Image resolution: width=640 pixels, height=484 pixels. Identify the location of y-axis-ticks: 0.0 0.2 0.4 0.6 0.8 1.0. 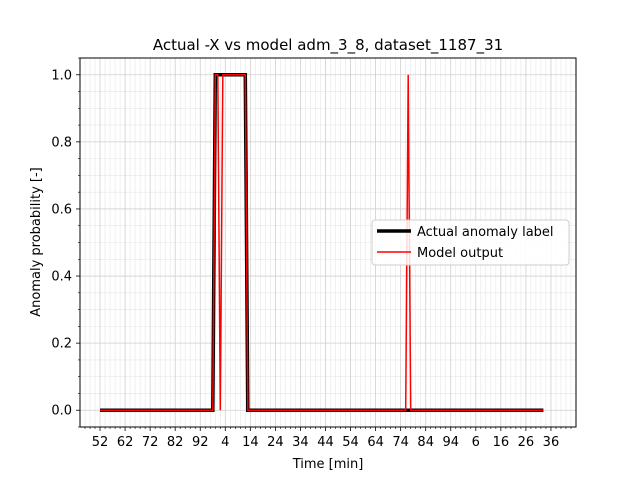
(65, 242).